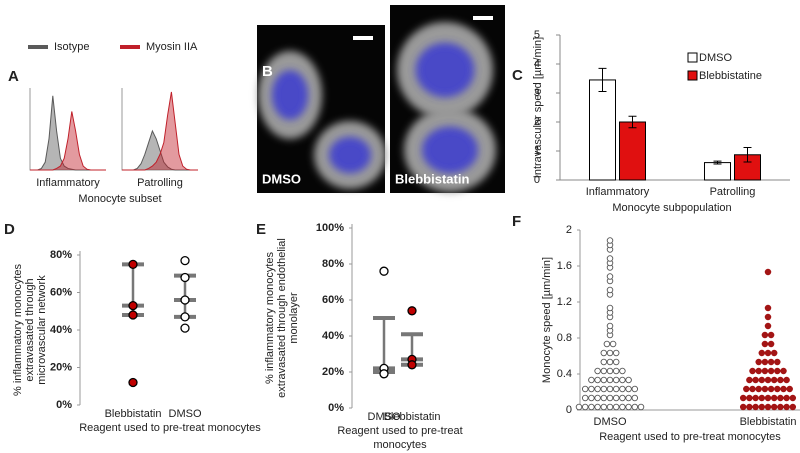 Image resolution: width=800 pixels, height=453 pixels. Describe the element at coordinates (537, 64) in the screenshot. I see `y-tick-label: 4` at that location.